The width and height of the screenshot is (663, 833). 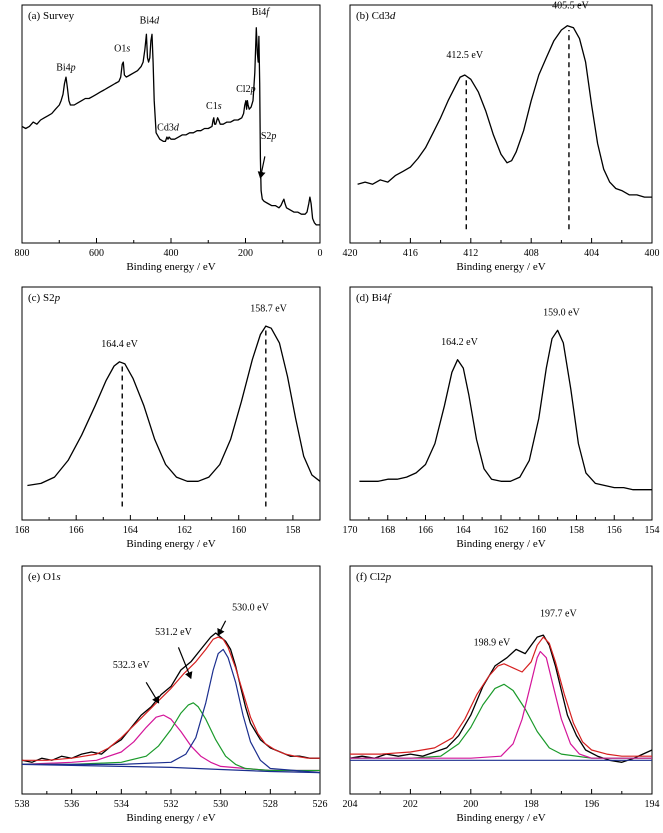 What do you see at coordinates (150, 21) in the screenshot?
I see `peak-annotation: Bi4d` at bounding box center [150, 21].